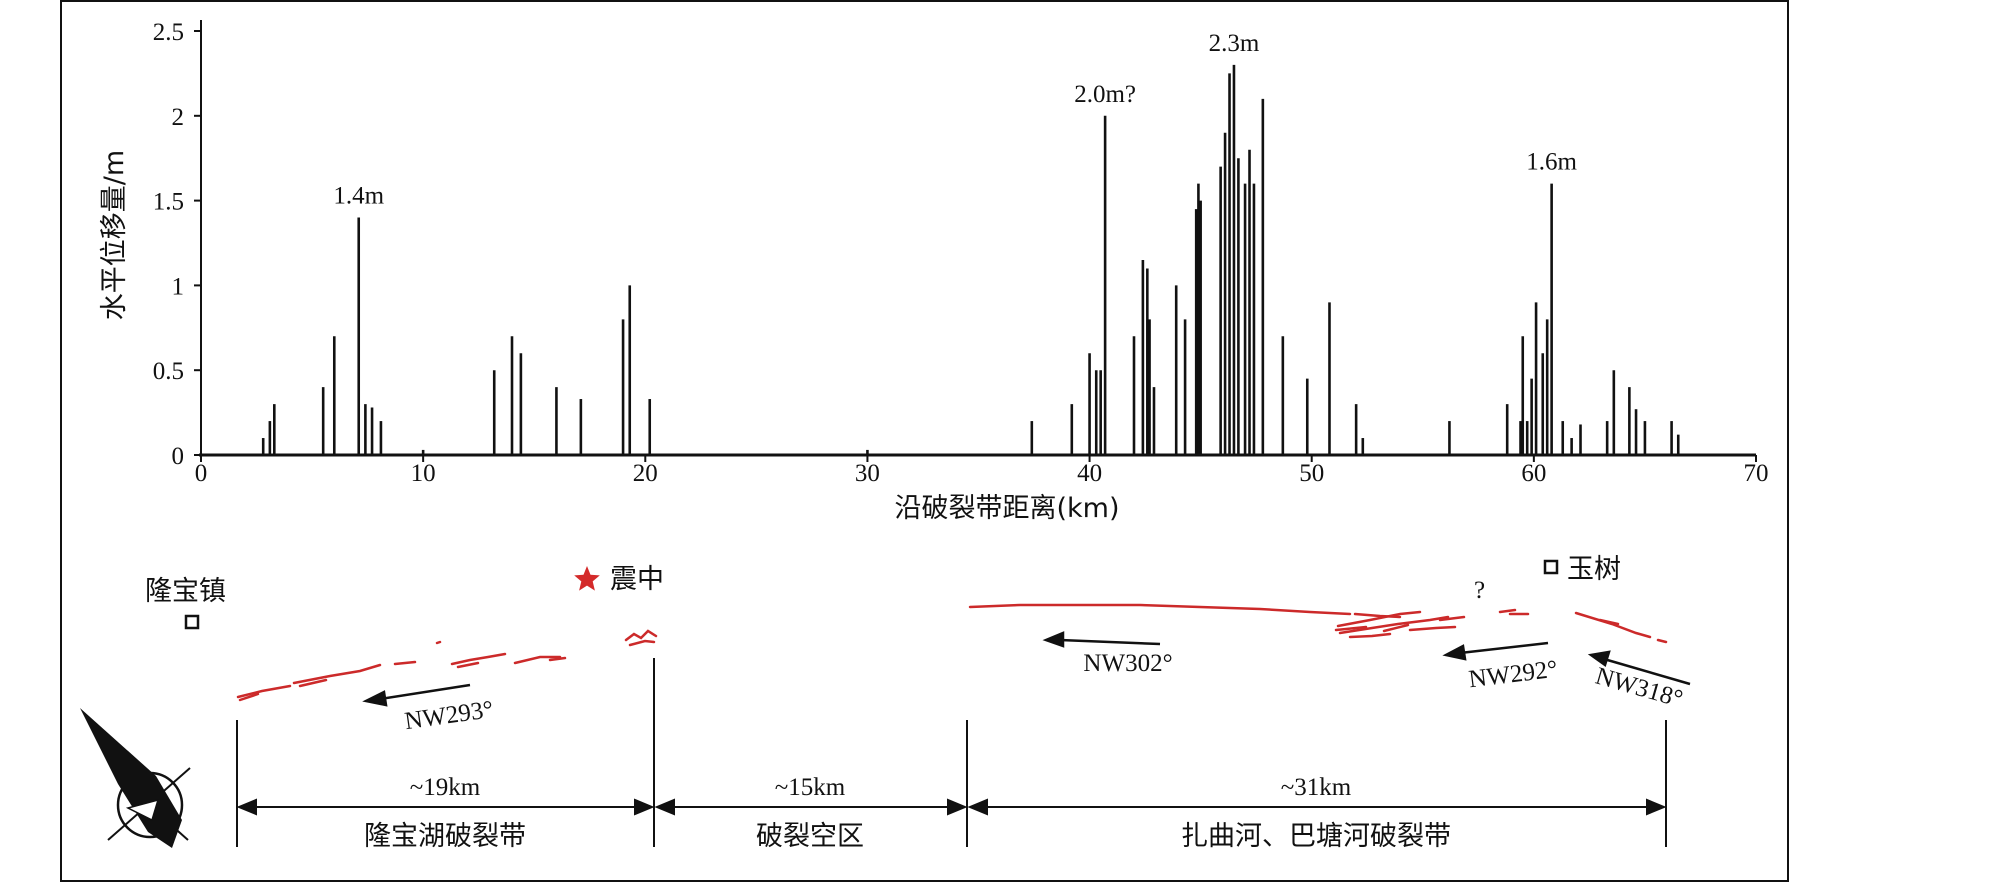 The image size is (2008, 884). What do you see at coordinates (185, 591) in the screenshot?
I see `place-label-longbao-town: 隆宝镇` at bounding box center [185, 591].